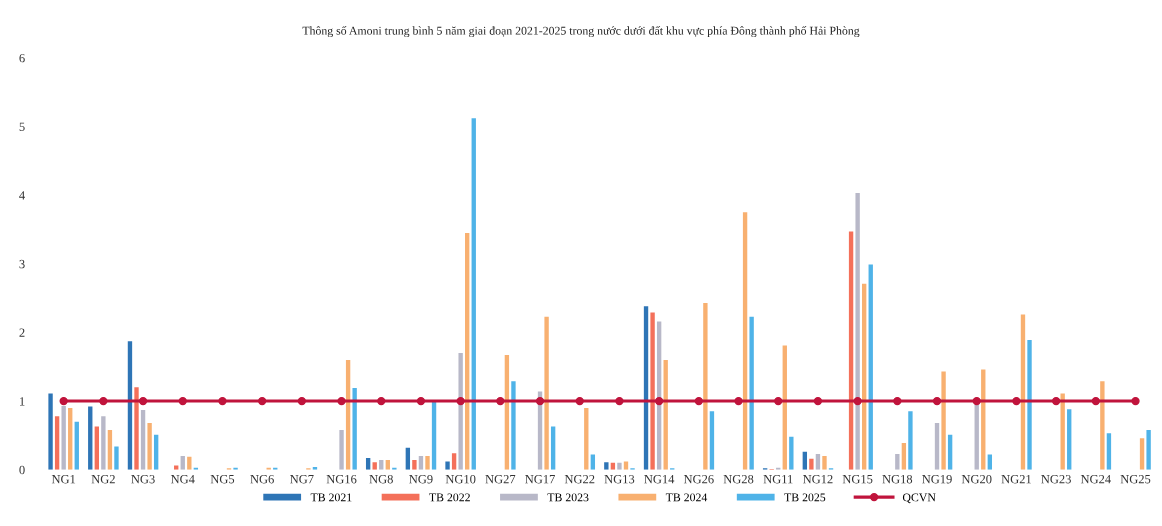 The width and height of the screenshot is (1162, 526). Describe the element at coordinates (460, 479) in the screenshot. I see `x-tick-label: NG10` at that location.